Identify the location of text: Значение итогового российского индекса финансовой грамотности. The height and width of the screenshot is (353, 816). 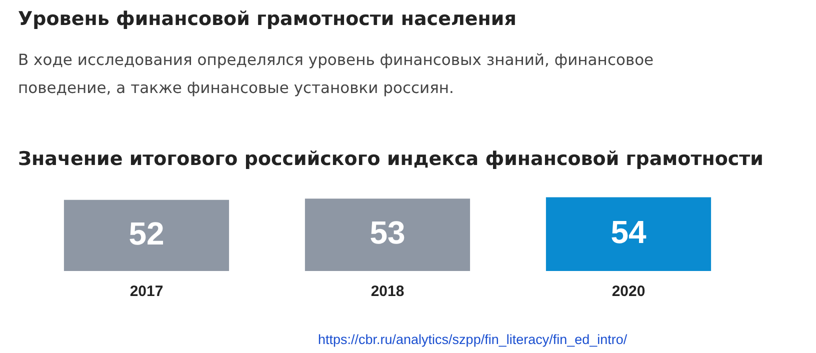
(391, 159).